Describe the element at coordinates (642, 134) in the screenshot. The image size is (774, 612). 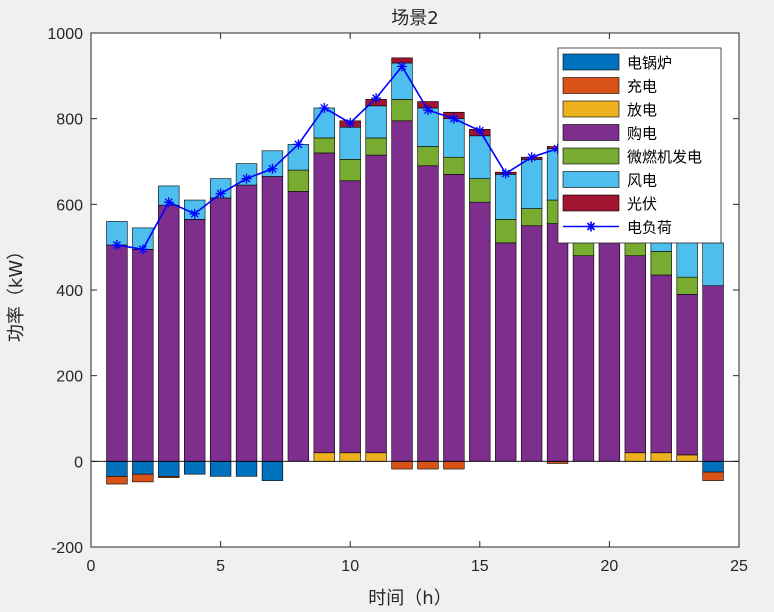
I see `legend-label: 购电` at that location.